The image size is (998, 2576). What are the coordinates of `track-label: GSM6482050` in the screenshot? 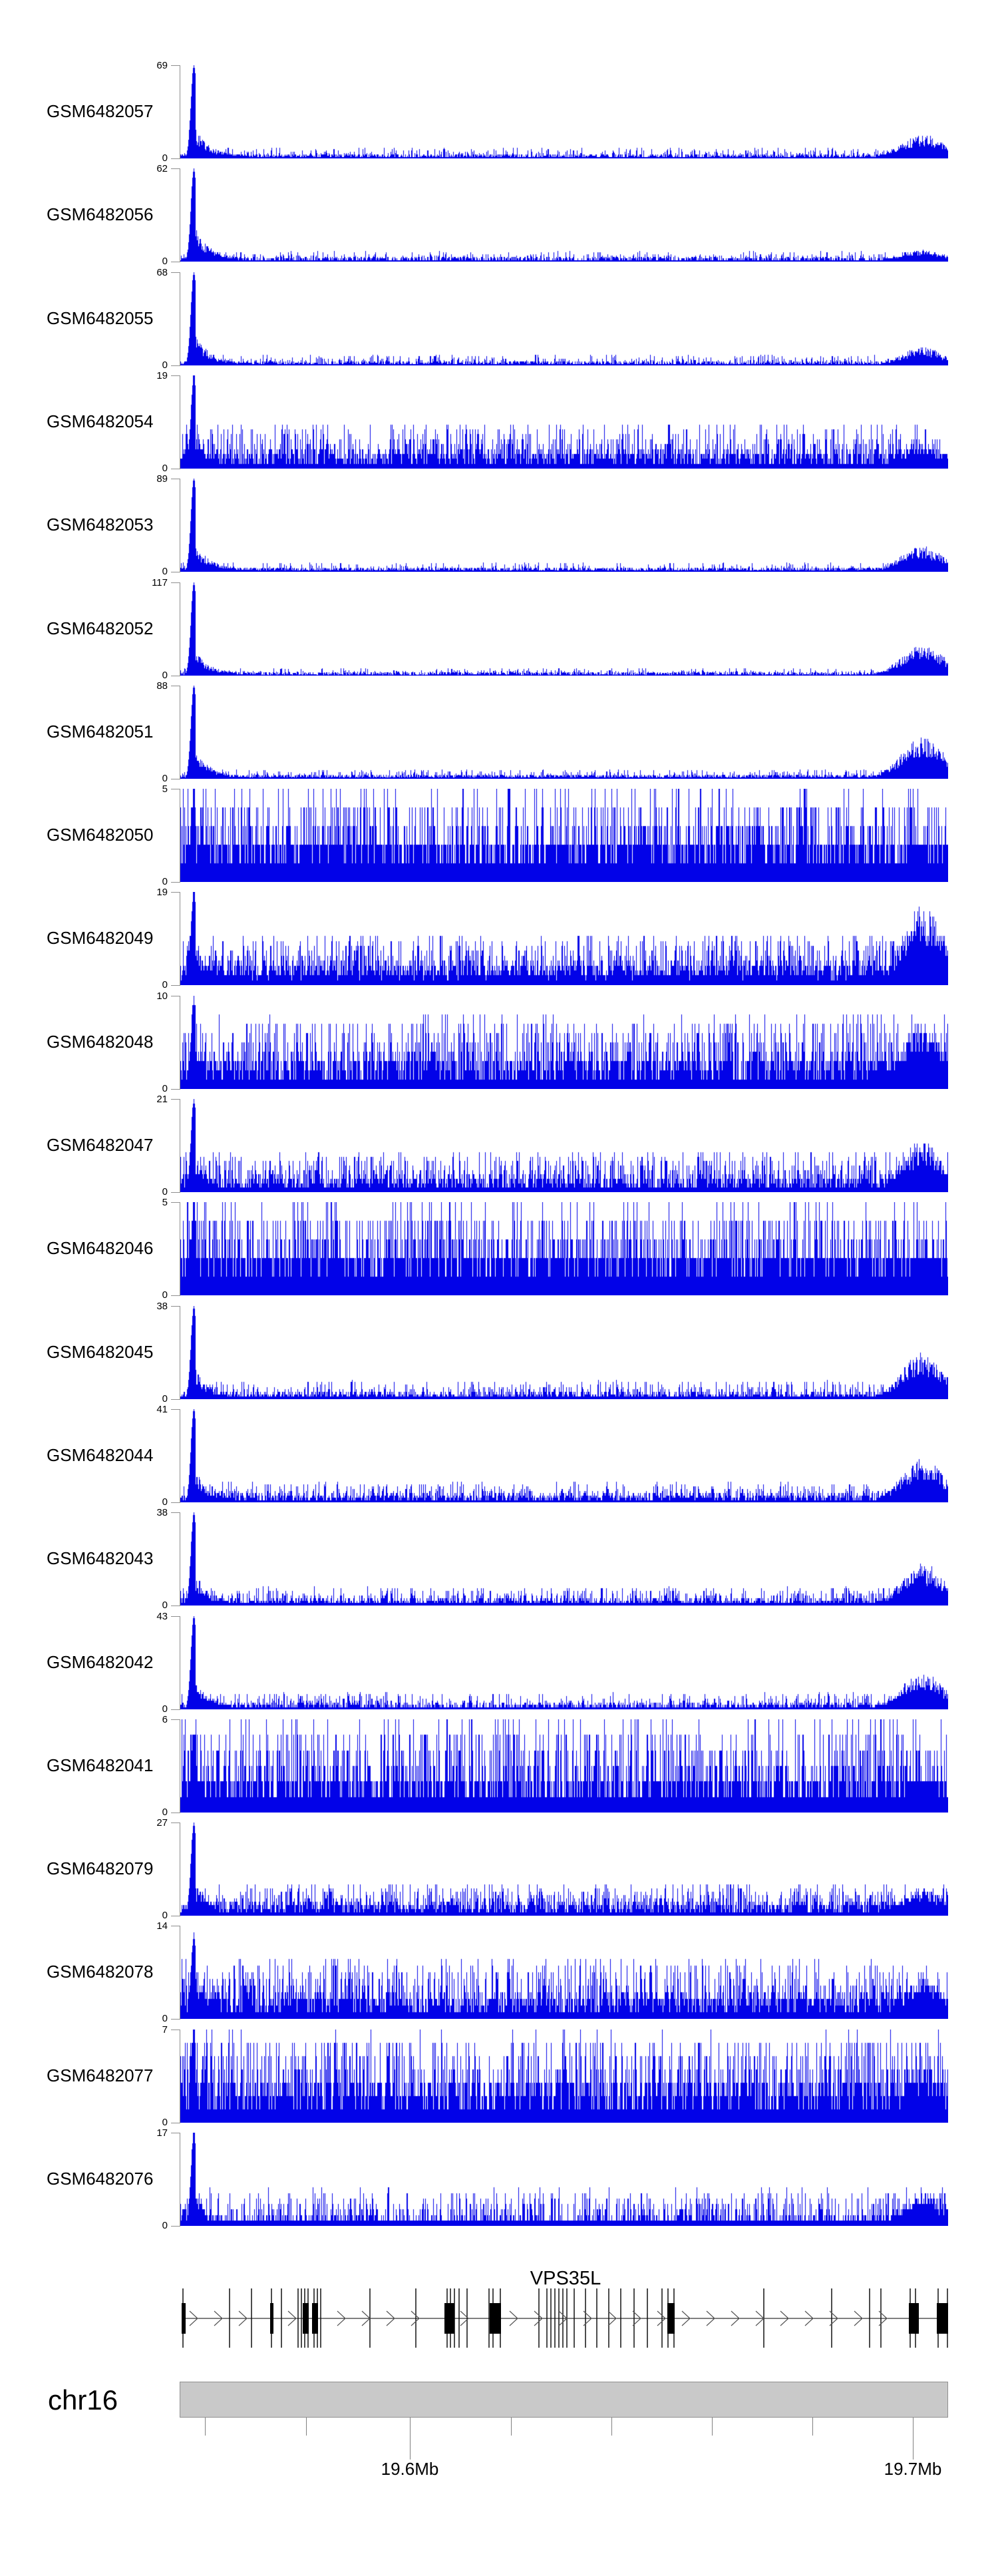 It's located at (100, 835).